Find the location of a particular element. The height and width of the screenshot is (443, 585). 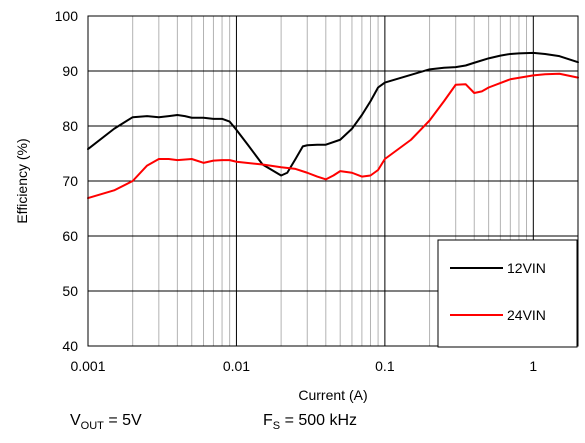

y-tick-label: 40 is located at coordinates (70, 346).